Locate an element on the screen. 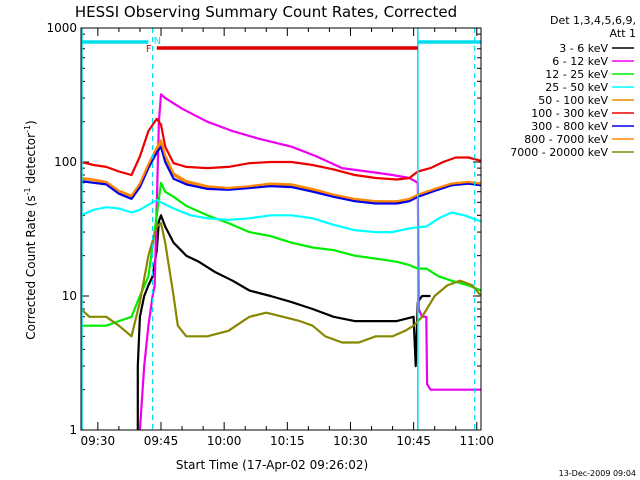  y-axis-label-exp-2: -1 is located at coordinates (27, 129).